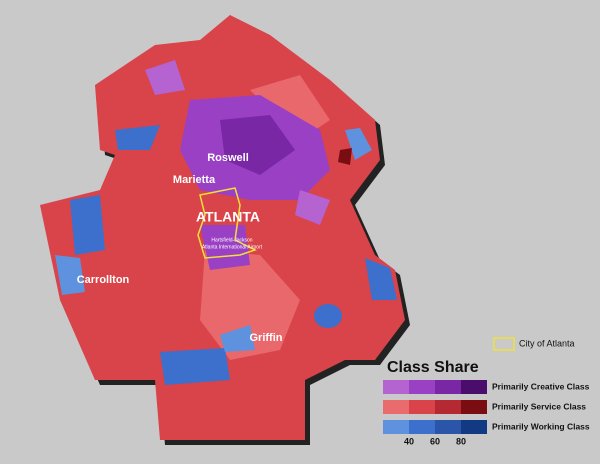 The width and height of the screenshot is (600, 464). What do you see at coordinates (547, 343) in the screenshot?
I see `legend-outline-label: City of Atlanta` at bounding box center [547, 343].